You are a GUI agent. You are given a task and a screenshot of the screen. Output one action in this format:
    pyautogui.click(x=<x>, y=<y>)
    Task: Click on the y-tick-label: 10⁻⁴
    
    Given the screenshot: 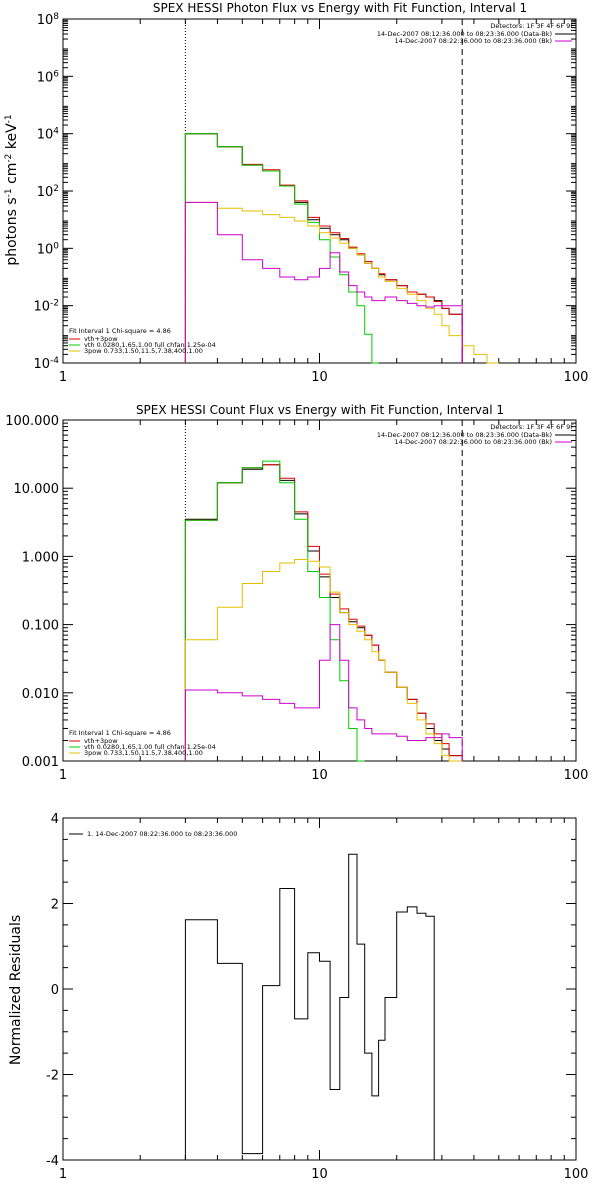 What is the action you would take?
    pyautogui.click(x=46, y=364)
    